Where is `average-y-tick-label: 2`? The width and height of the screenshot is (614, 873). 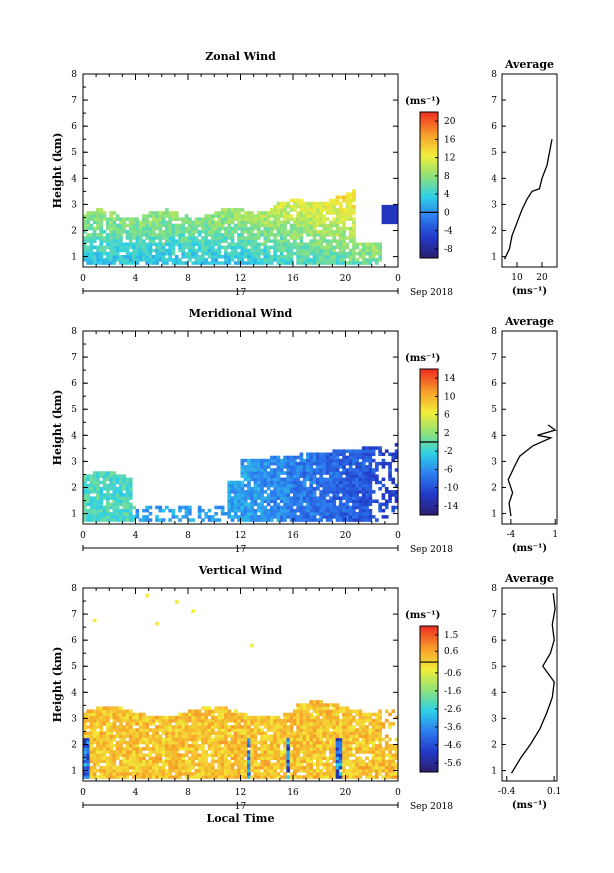
average-y-tick-label: 2 is located at coordinates (494, 488).